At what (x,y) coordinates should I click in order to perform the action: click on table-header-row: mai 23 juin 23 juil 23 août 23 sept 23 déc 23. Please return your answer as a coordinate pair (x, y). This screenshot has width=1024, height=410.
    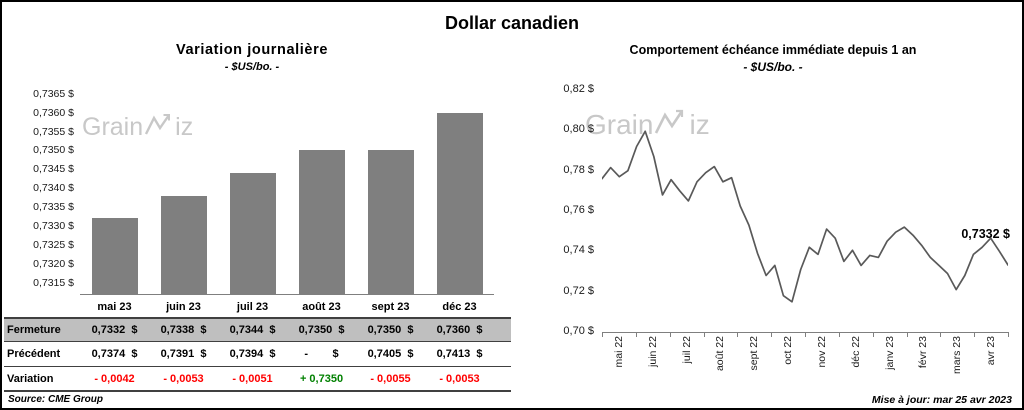
    Looking at the image, I should click on (257, 307).